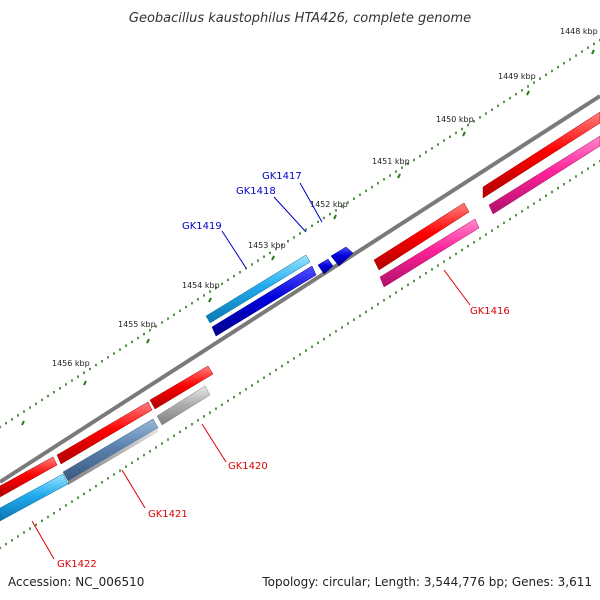  I want to click on gene-GK1416-cds, so click(421, 236).